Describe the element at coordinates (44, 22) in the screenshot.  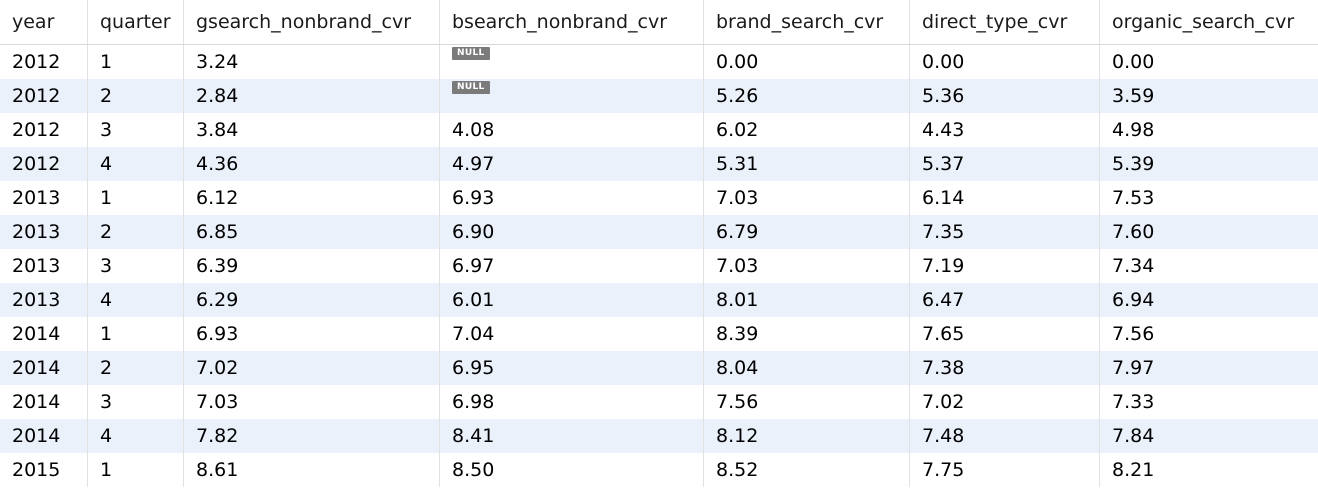
I see `column-header-year: year` at that location.